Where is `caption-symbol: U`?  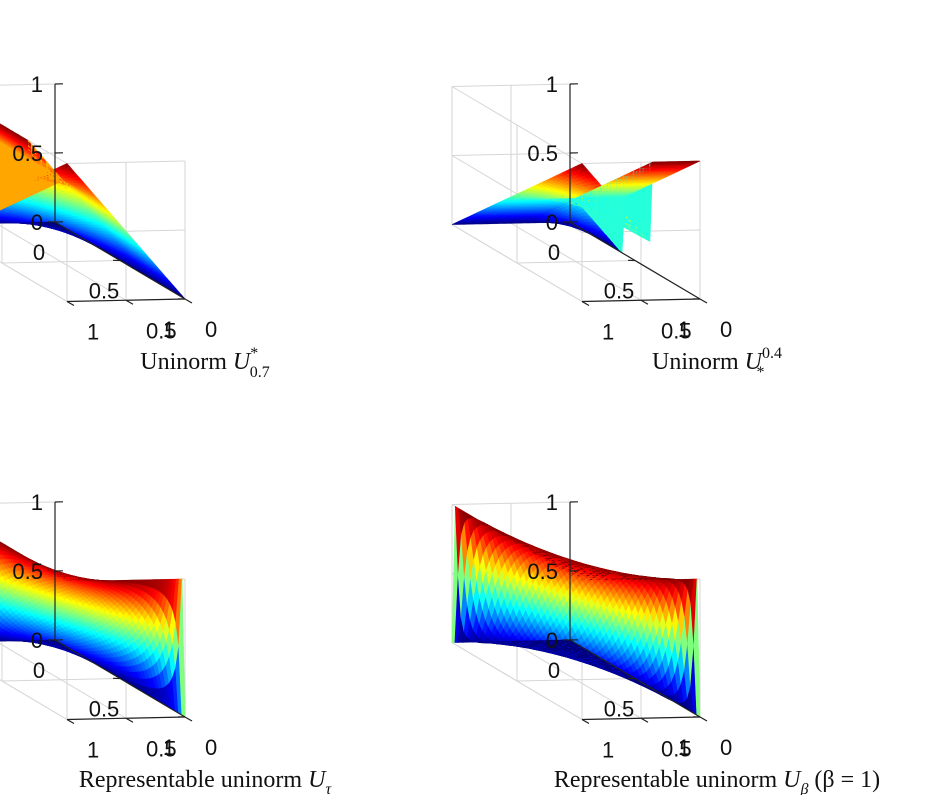 caption-symbol: U is located at coordinates (317, 780).